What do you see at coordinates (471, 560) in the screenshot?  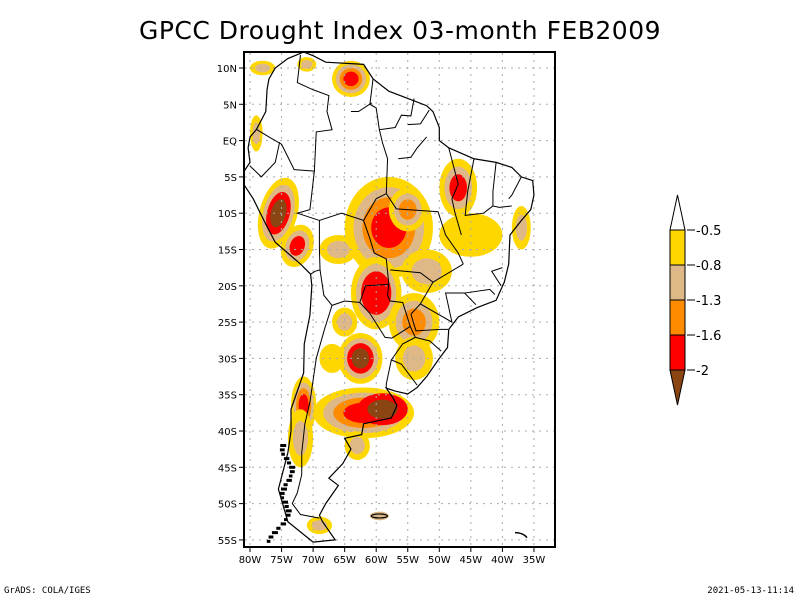 I see `lon-tick-label: 45W` at bounding box center [471, 560].